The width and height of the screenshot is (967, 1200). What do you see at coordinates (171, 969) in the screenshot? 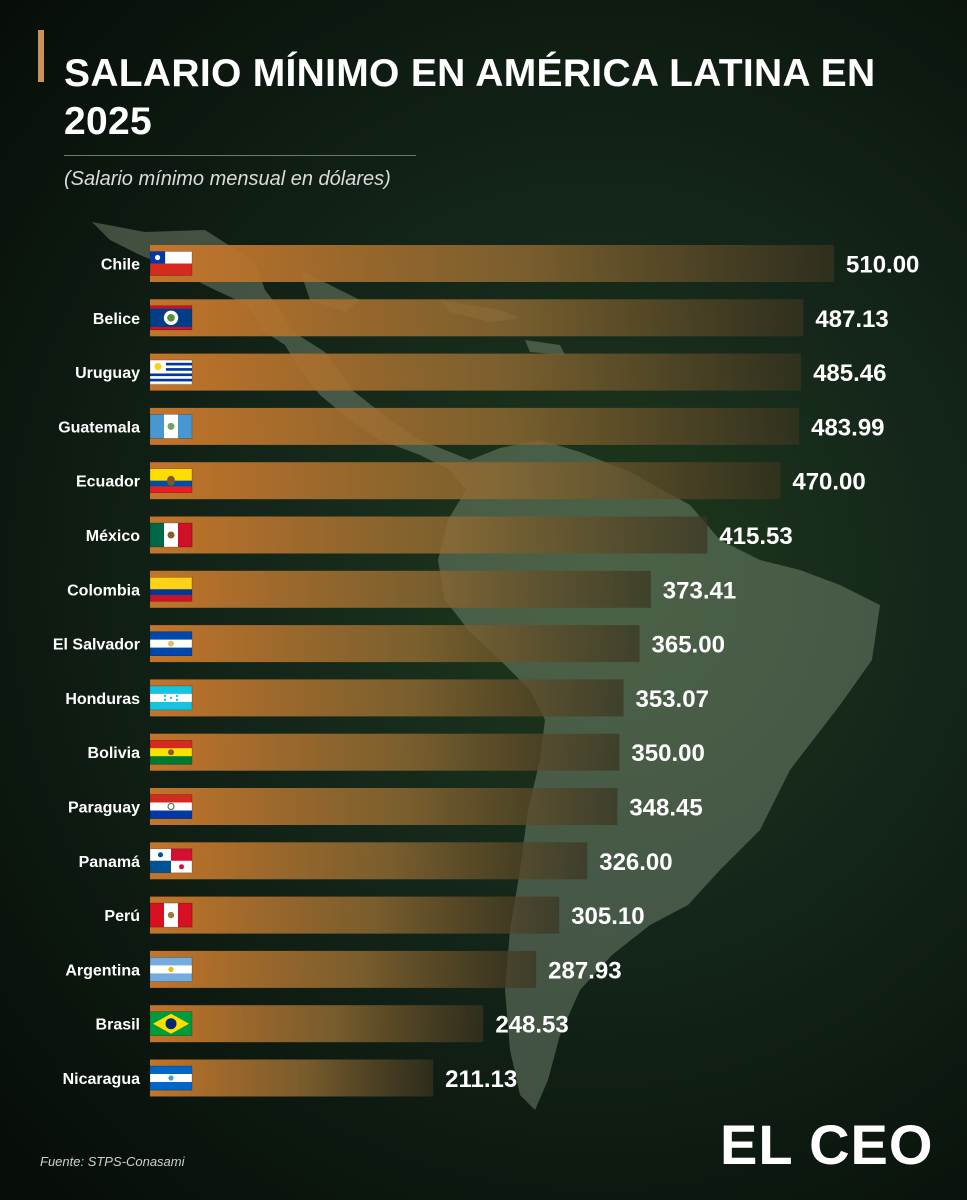
I see `argentina-flag-icon` at bounding box center [171, 969].